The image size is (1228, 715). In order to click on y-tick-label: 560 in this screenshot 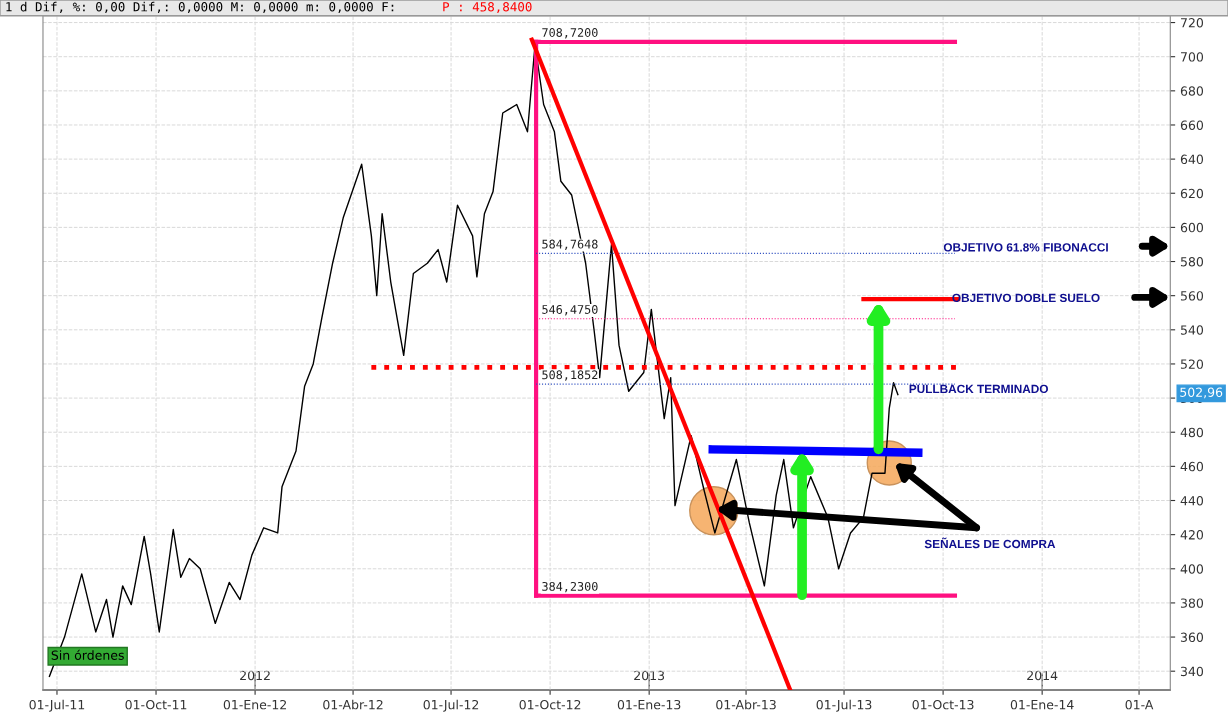, I will do `click(1192, 296)`.